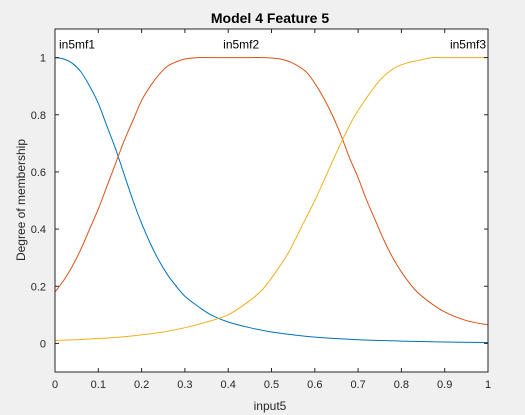  What do you see at coordinates (272, 45) in the screenshot?
I see `mf-labels: in5mf1 in5mf2 in5mf3` at bounding box center [272, 45].